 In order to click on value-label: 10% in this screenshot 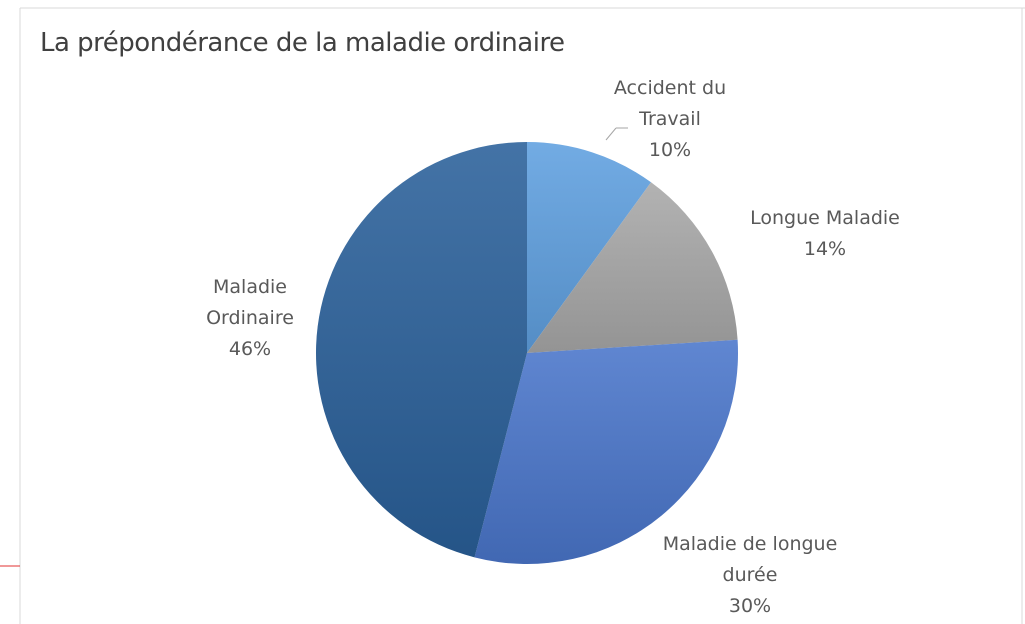, I will do `click(670, 150)`.